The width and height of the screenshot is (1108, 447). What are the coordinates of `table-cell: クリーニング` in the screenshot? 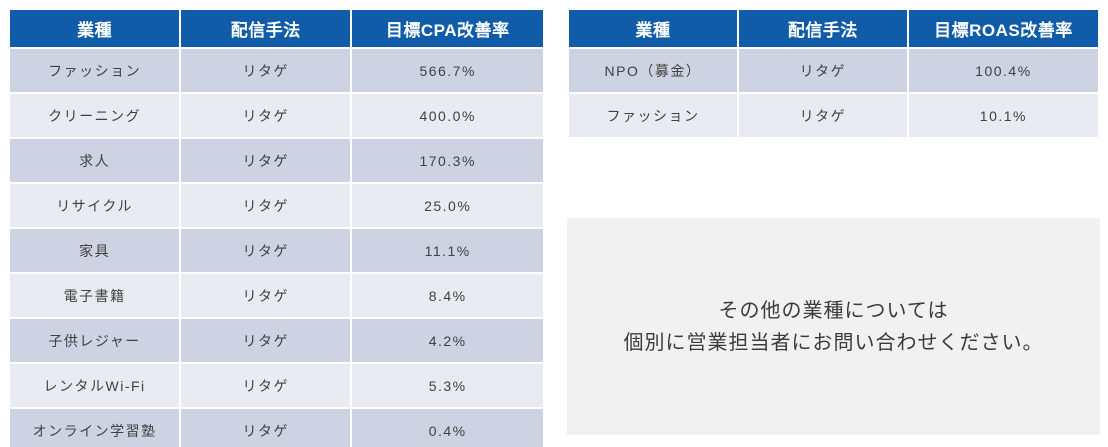 It's located at (94, 115).